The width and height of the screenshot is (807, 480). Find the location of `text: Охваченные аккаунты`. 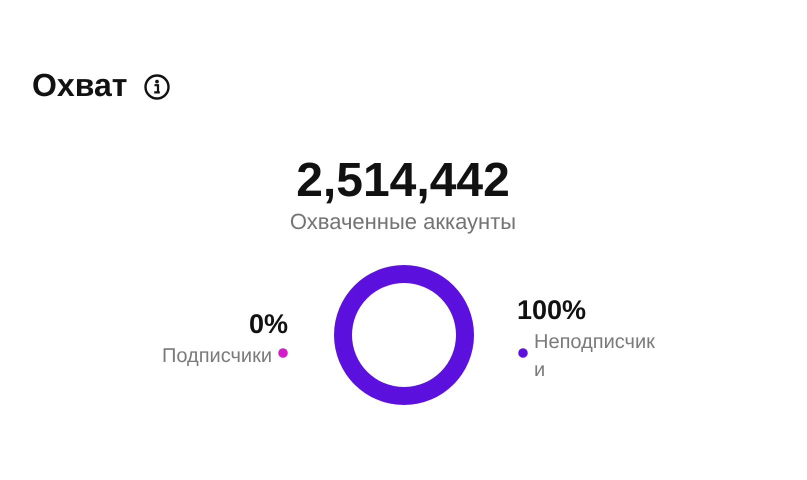

text: Охваченные аккаунты is located at coordinates (403, 221).